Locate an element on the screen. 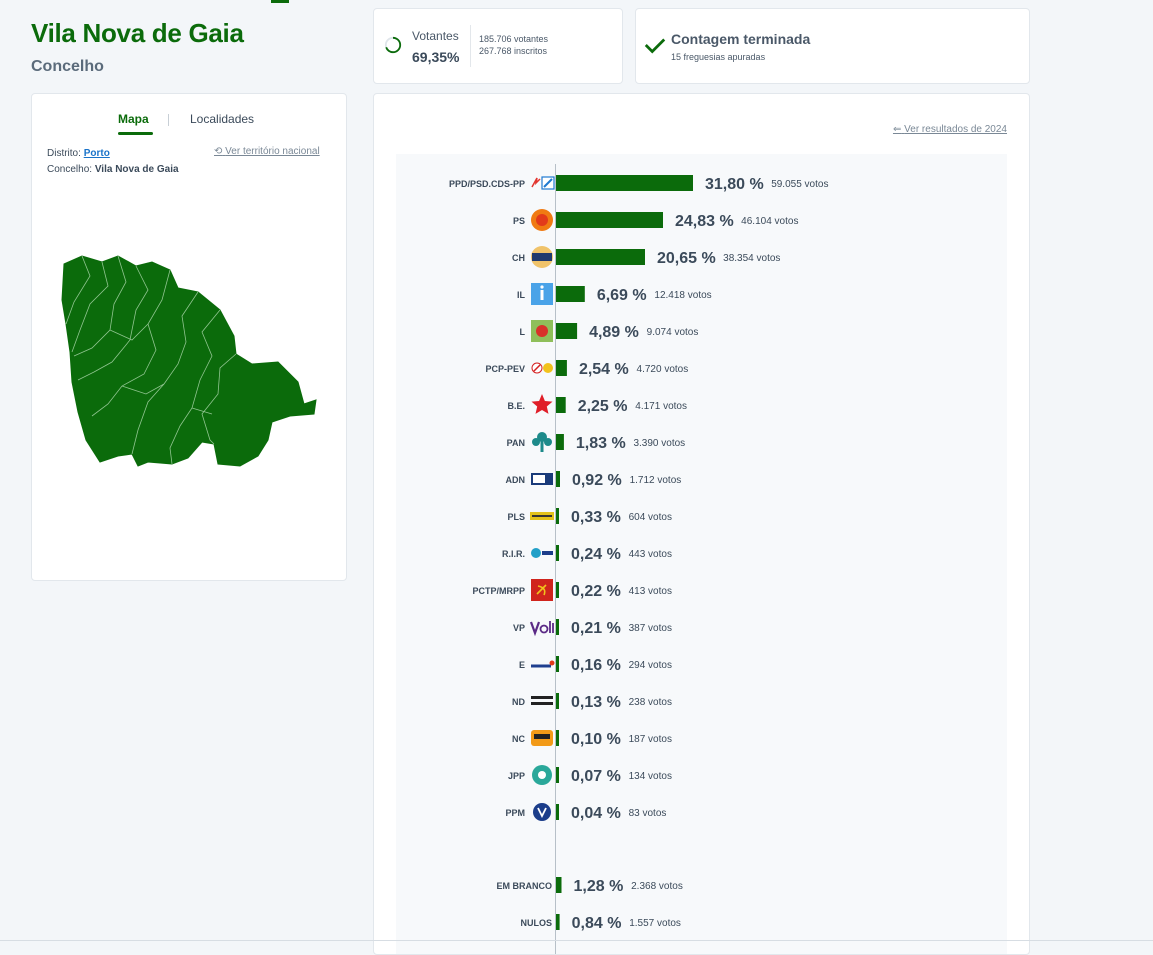 This screenshot has height=955, width=1153. party-votes-17: 83 votos is located at coordinates (648, 813).